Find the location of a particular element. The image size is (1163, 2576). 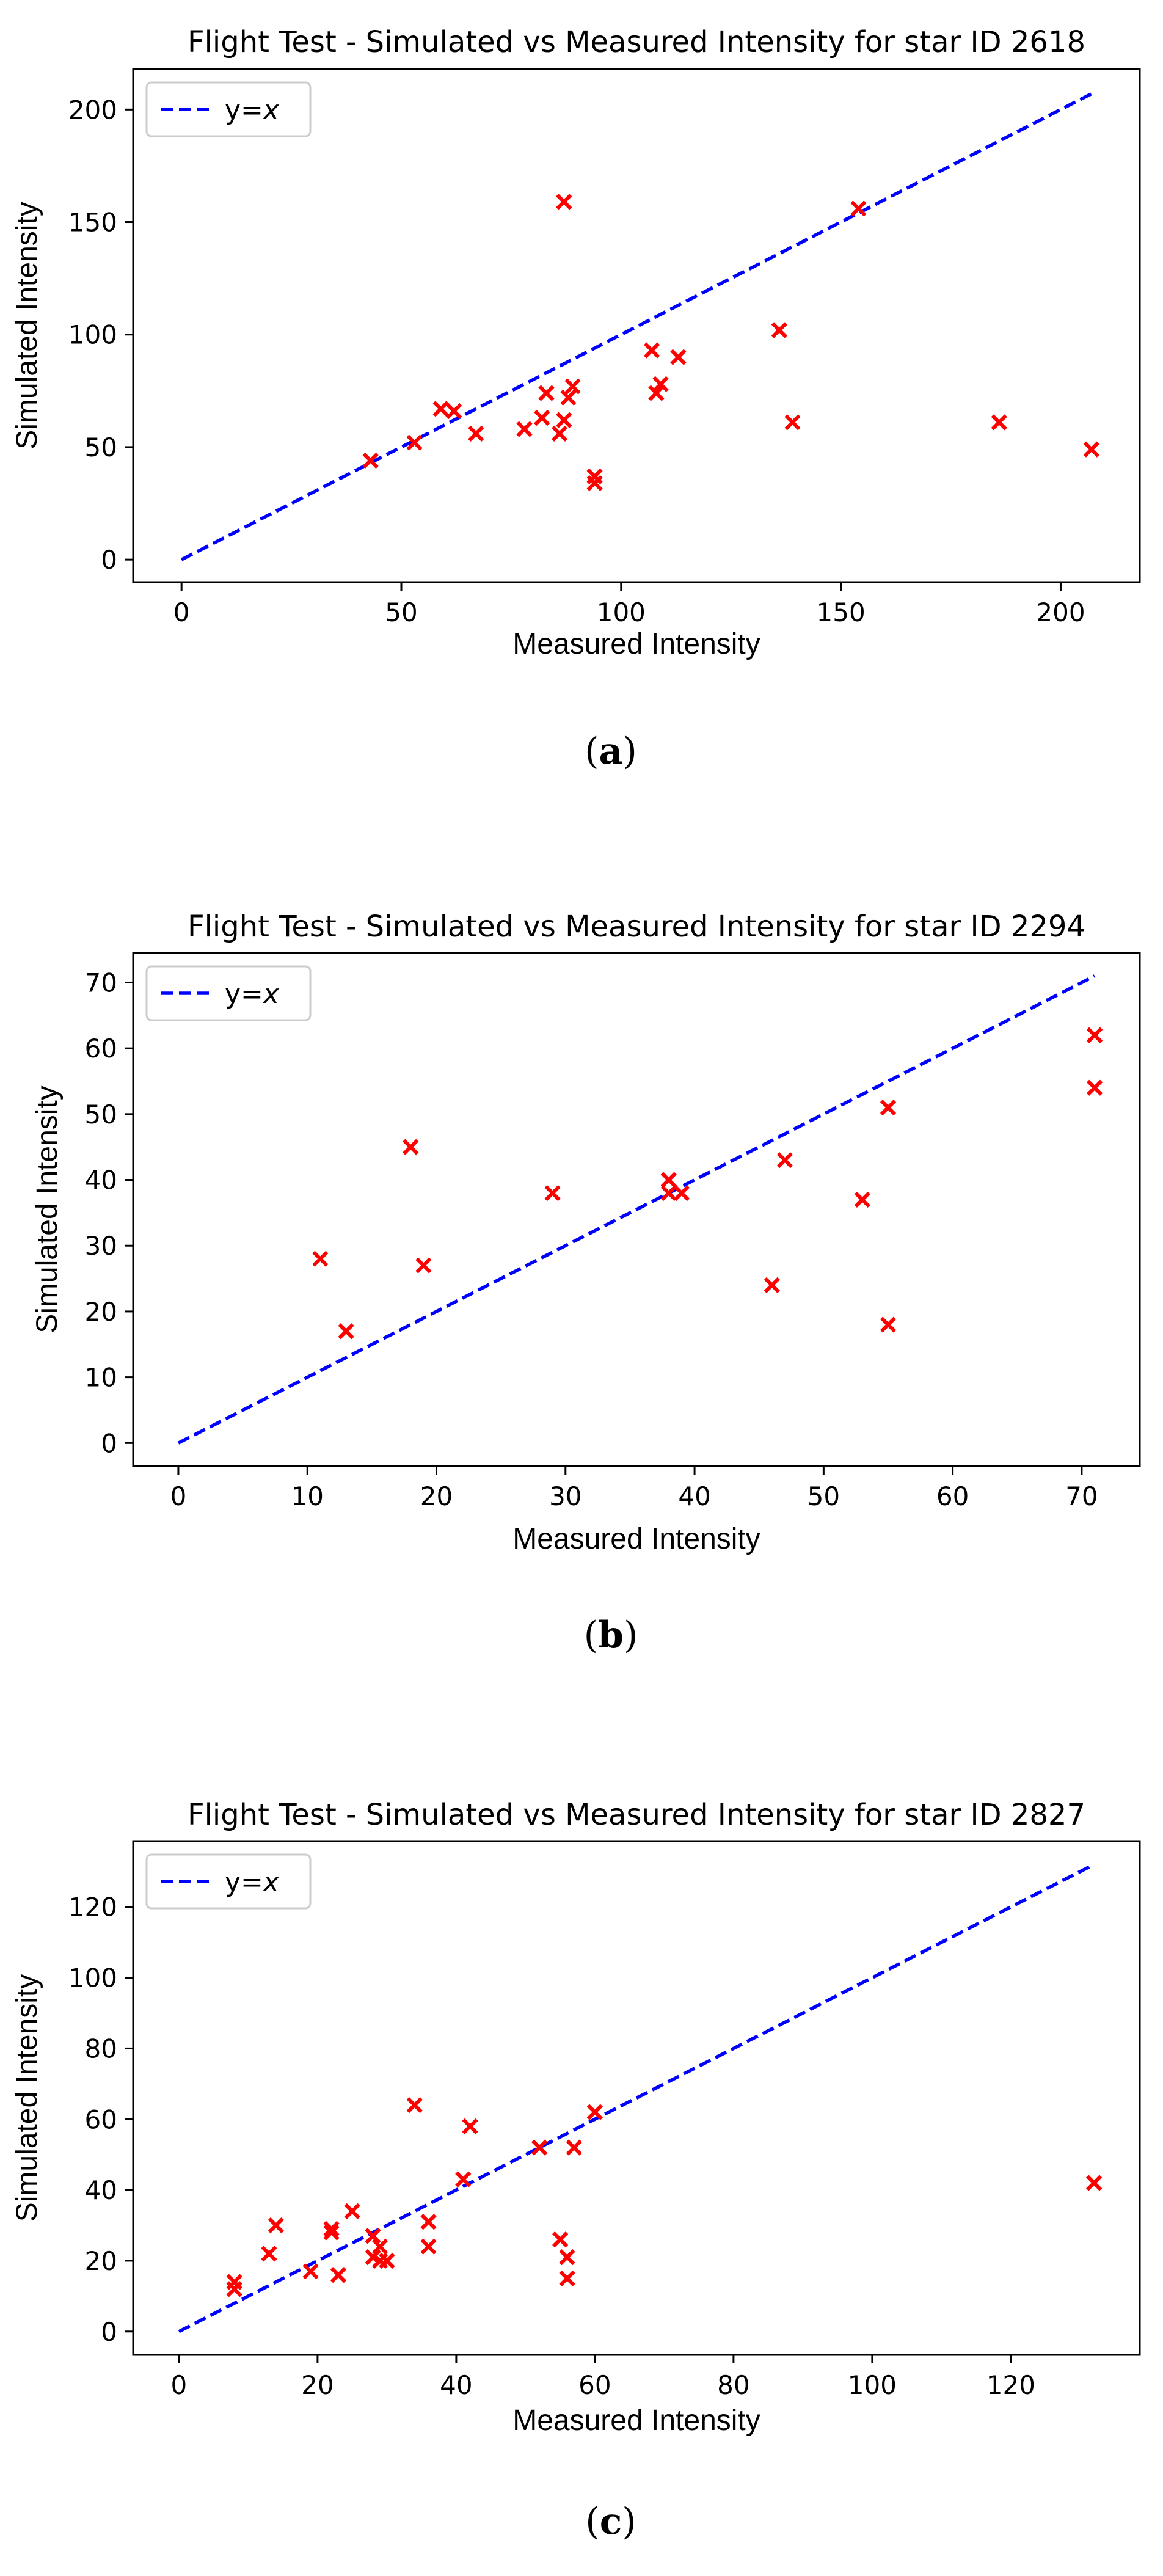

caption-letter: b is located at coordinates (611, 1635).